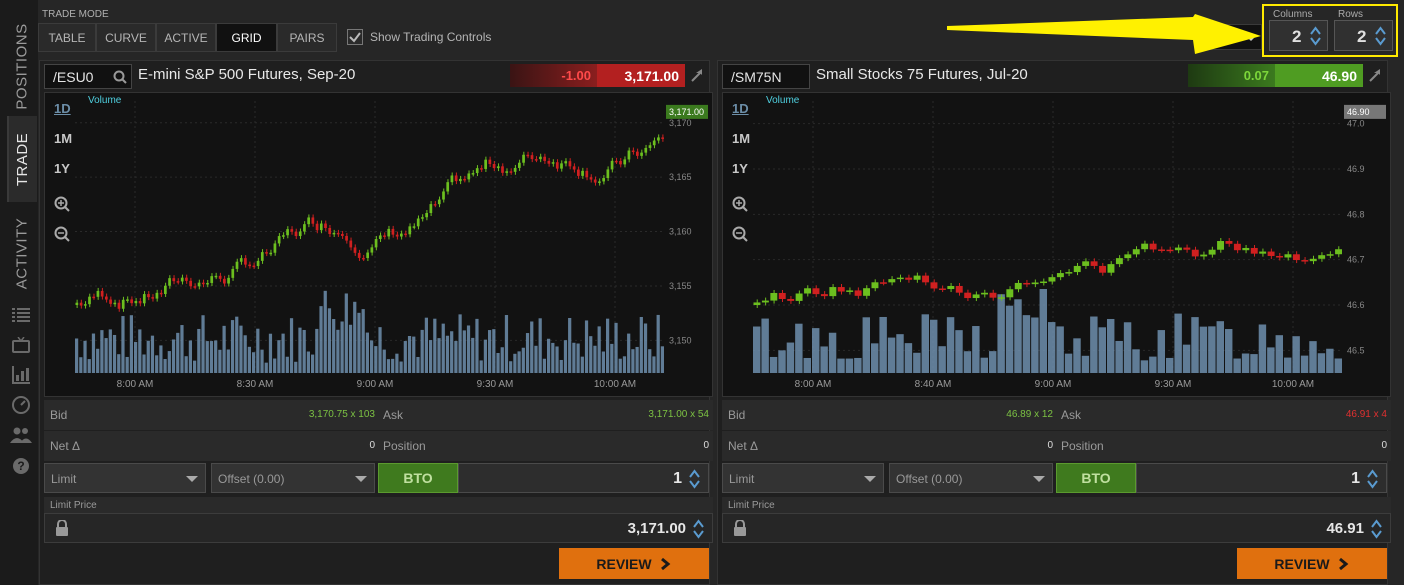 The image size is (1404, 585). What do you see at coordinates (22, 66) in the screenshot?
I see `tab-positions: POSITIONS` at bounding box center [22, 66].